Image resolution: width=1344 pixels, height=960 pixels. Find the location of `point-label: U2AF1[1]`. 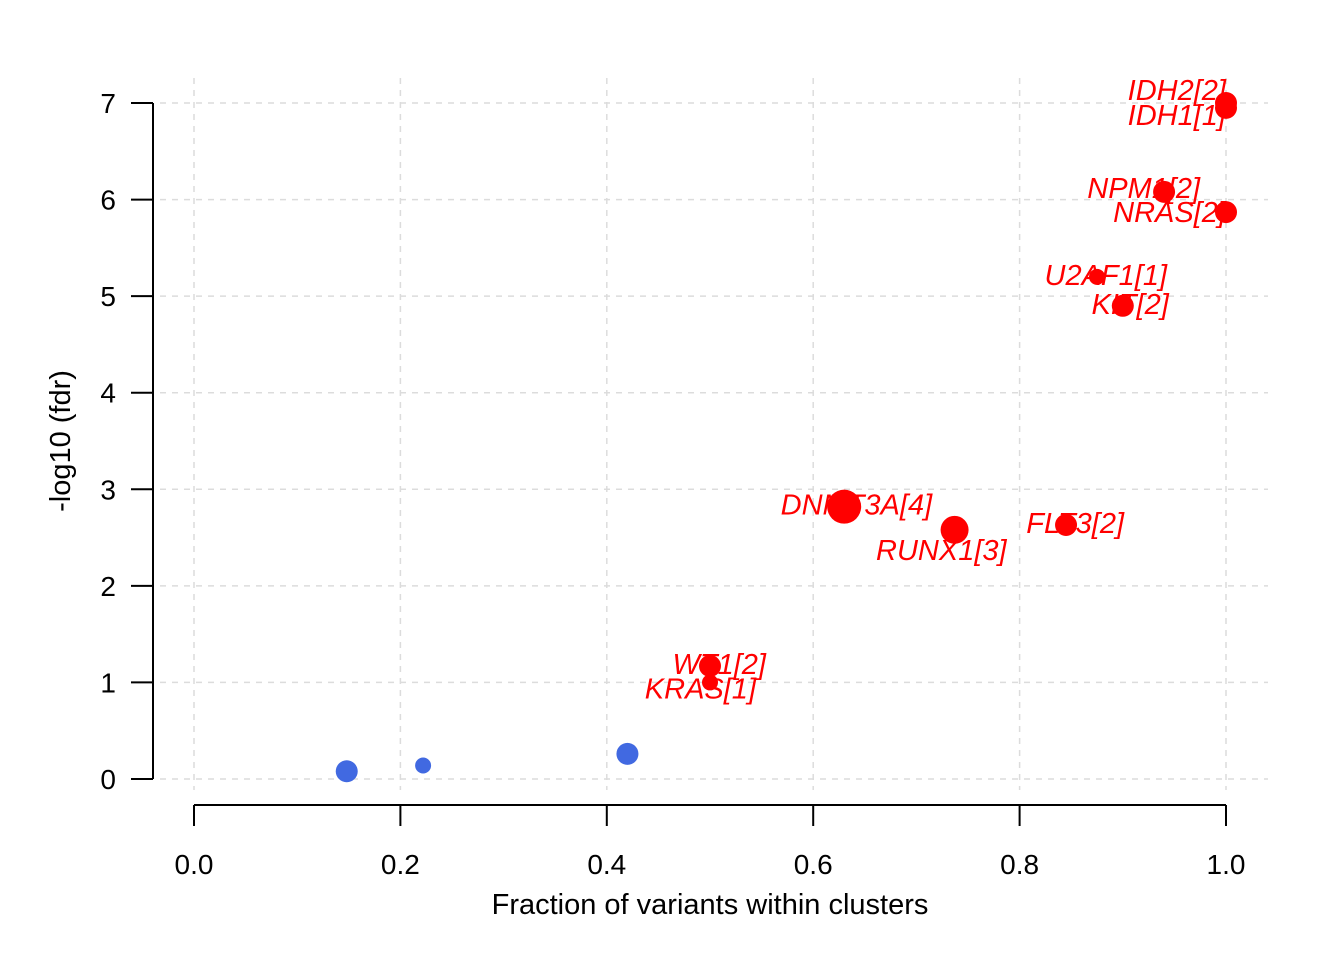

point-label: U2AF1[1] is located at coordinates (1106, 276).